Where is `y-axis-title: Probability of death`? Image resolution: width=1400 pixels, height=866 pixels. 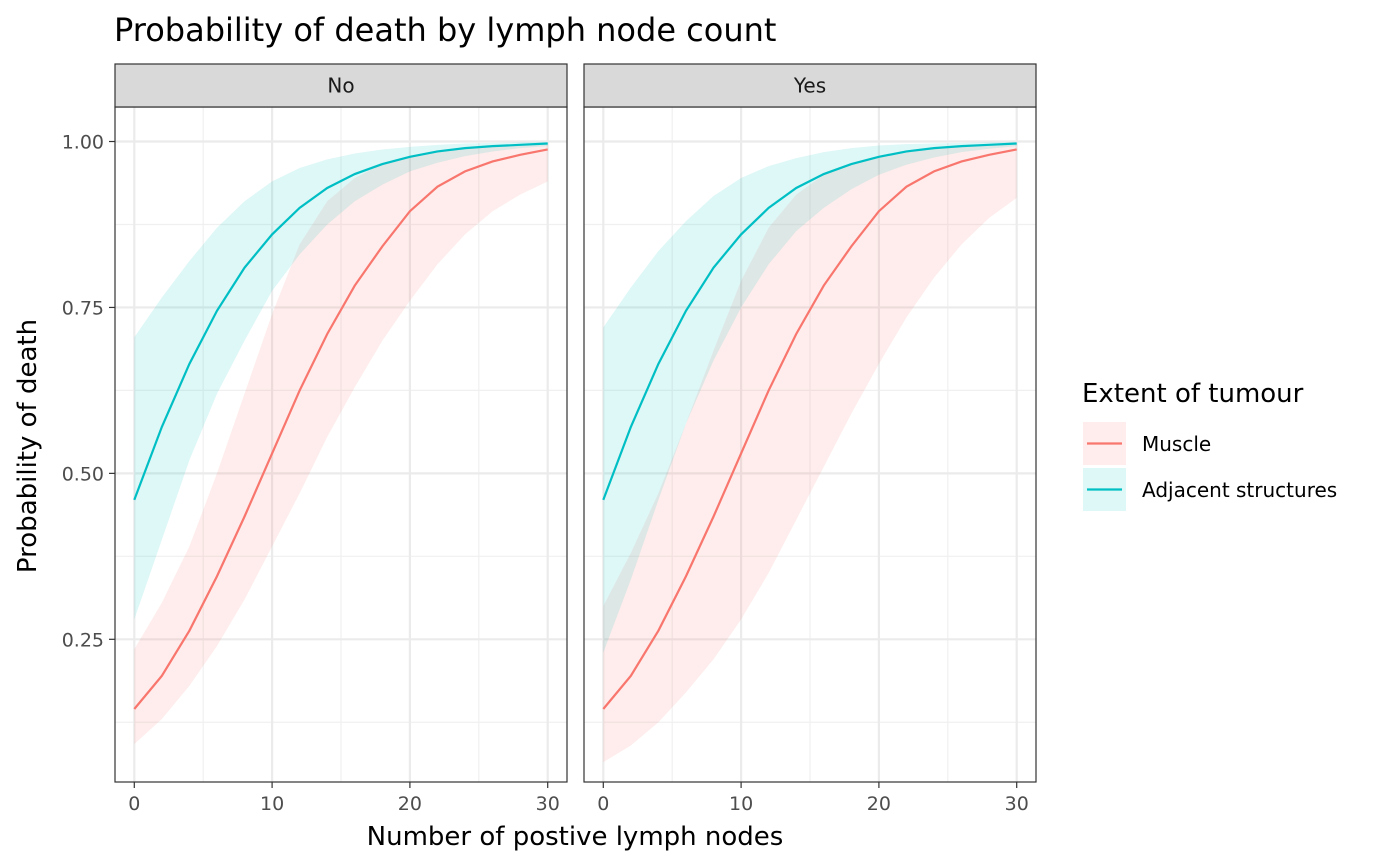 y-axis-title: Probability of death is located at coordinates (28, 446).